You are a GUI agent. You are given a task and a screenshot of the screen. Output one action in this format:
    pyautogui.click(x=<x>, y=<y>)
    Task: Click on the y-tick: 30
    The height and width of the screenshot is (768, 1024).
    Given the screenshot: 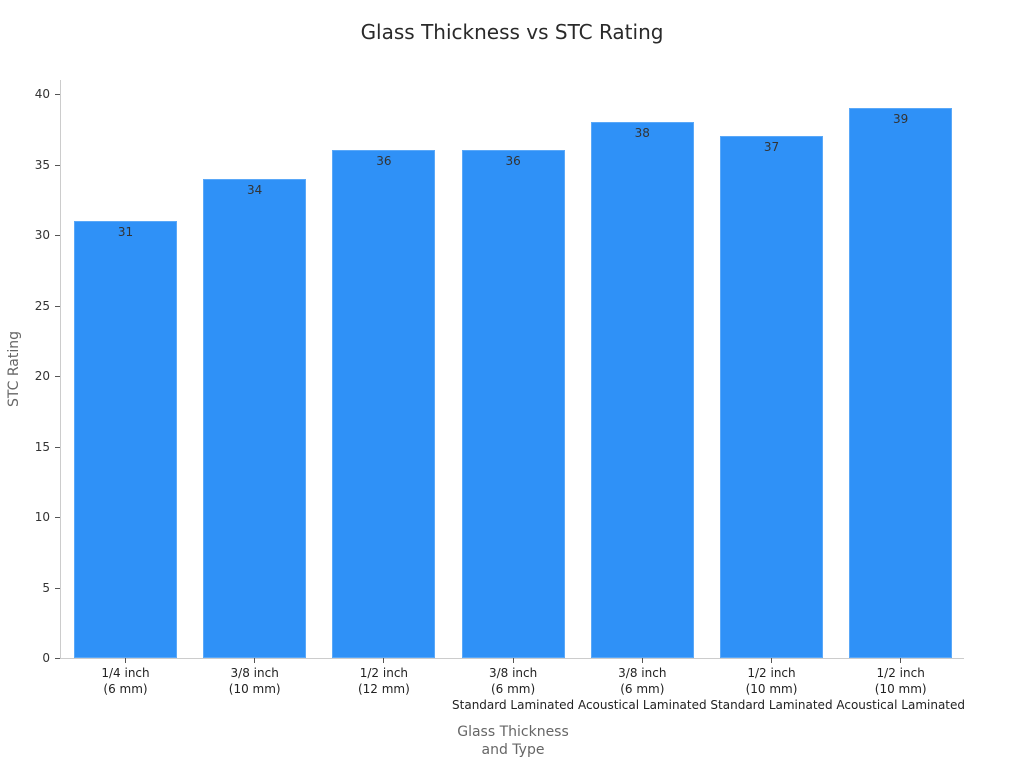 What is the action you would take?
    pyautogui.click(x=30, y=238)
    